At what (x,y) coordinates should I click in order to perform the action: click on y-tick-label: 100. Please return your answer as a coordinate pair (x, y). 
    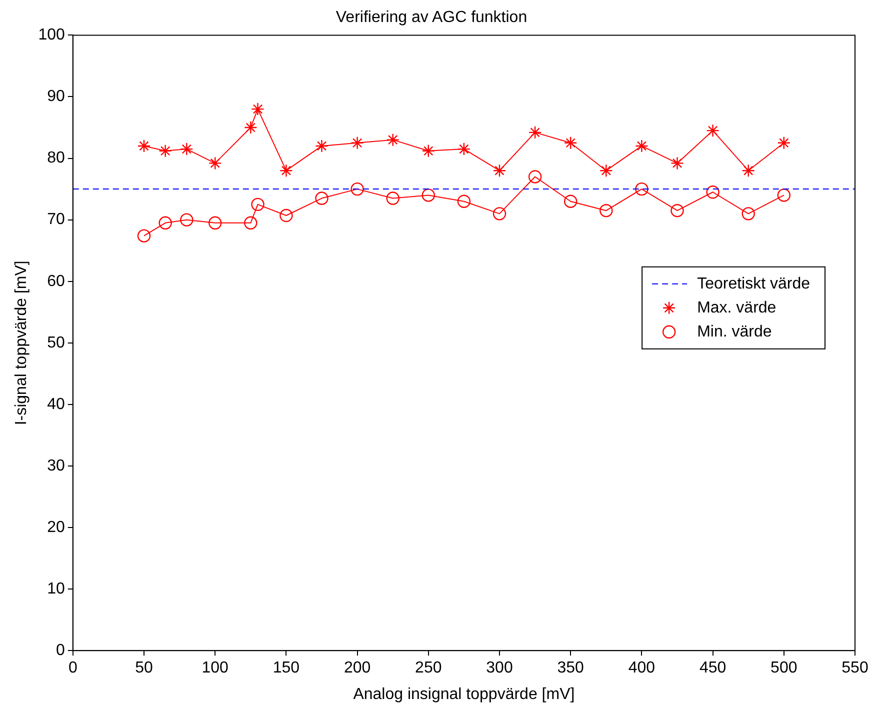
    Looking at the image, I should click on (51, 35).